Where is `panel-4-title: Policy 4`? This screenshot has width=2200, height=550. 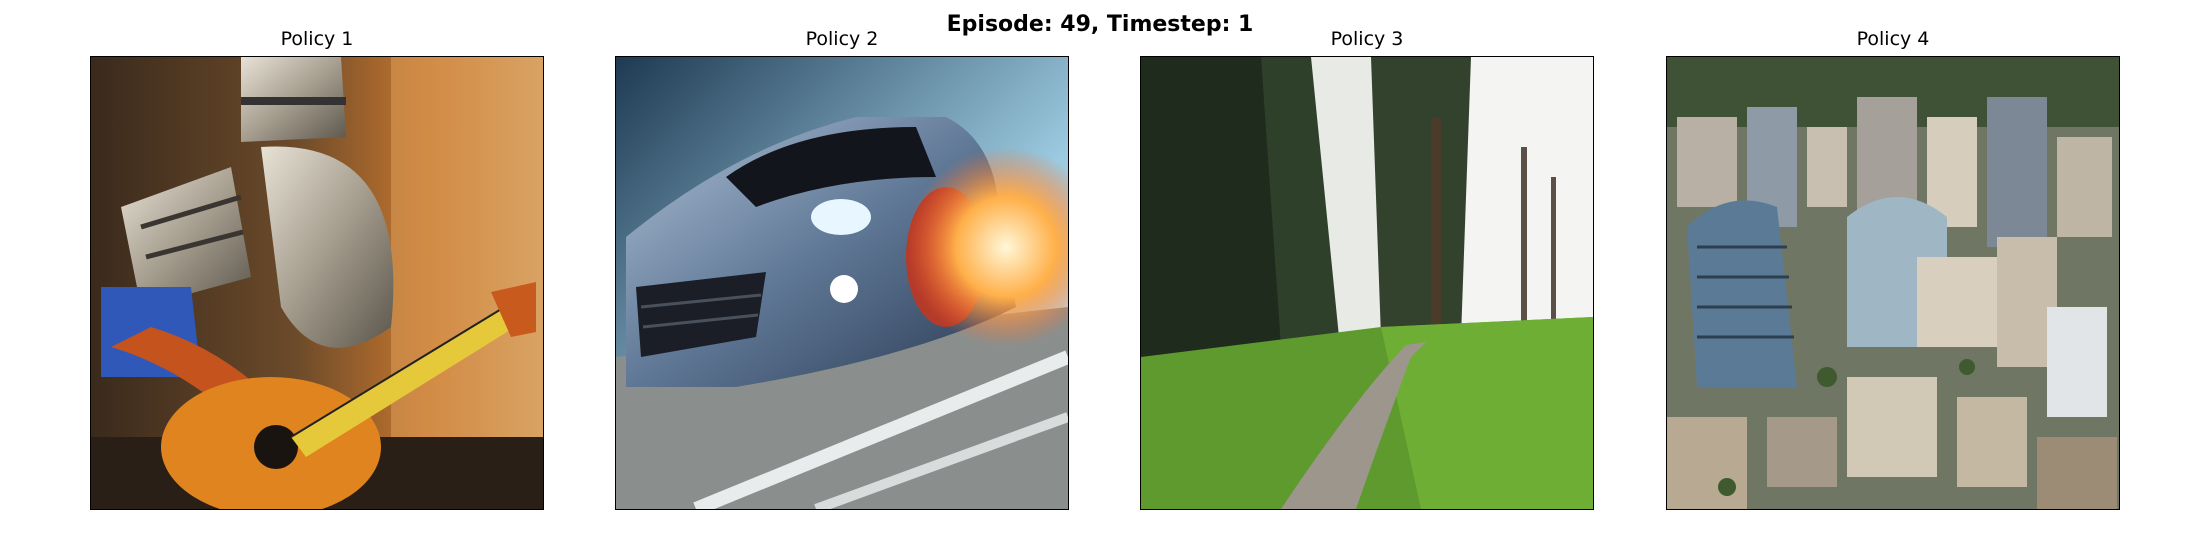
panel-4-title: Policy 4 is located at coordinates (1893, 39).